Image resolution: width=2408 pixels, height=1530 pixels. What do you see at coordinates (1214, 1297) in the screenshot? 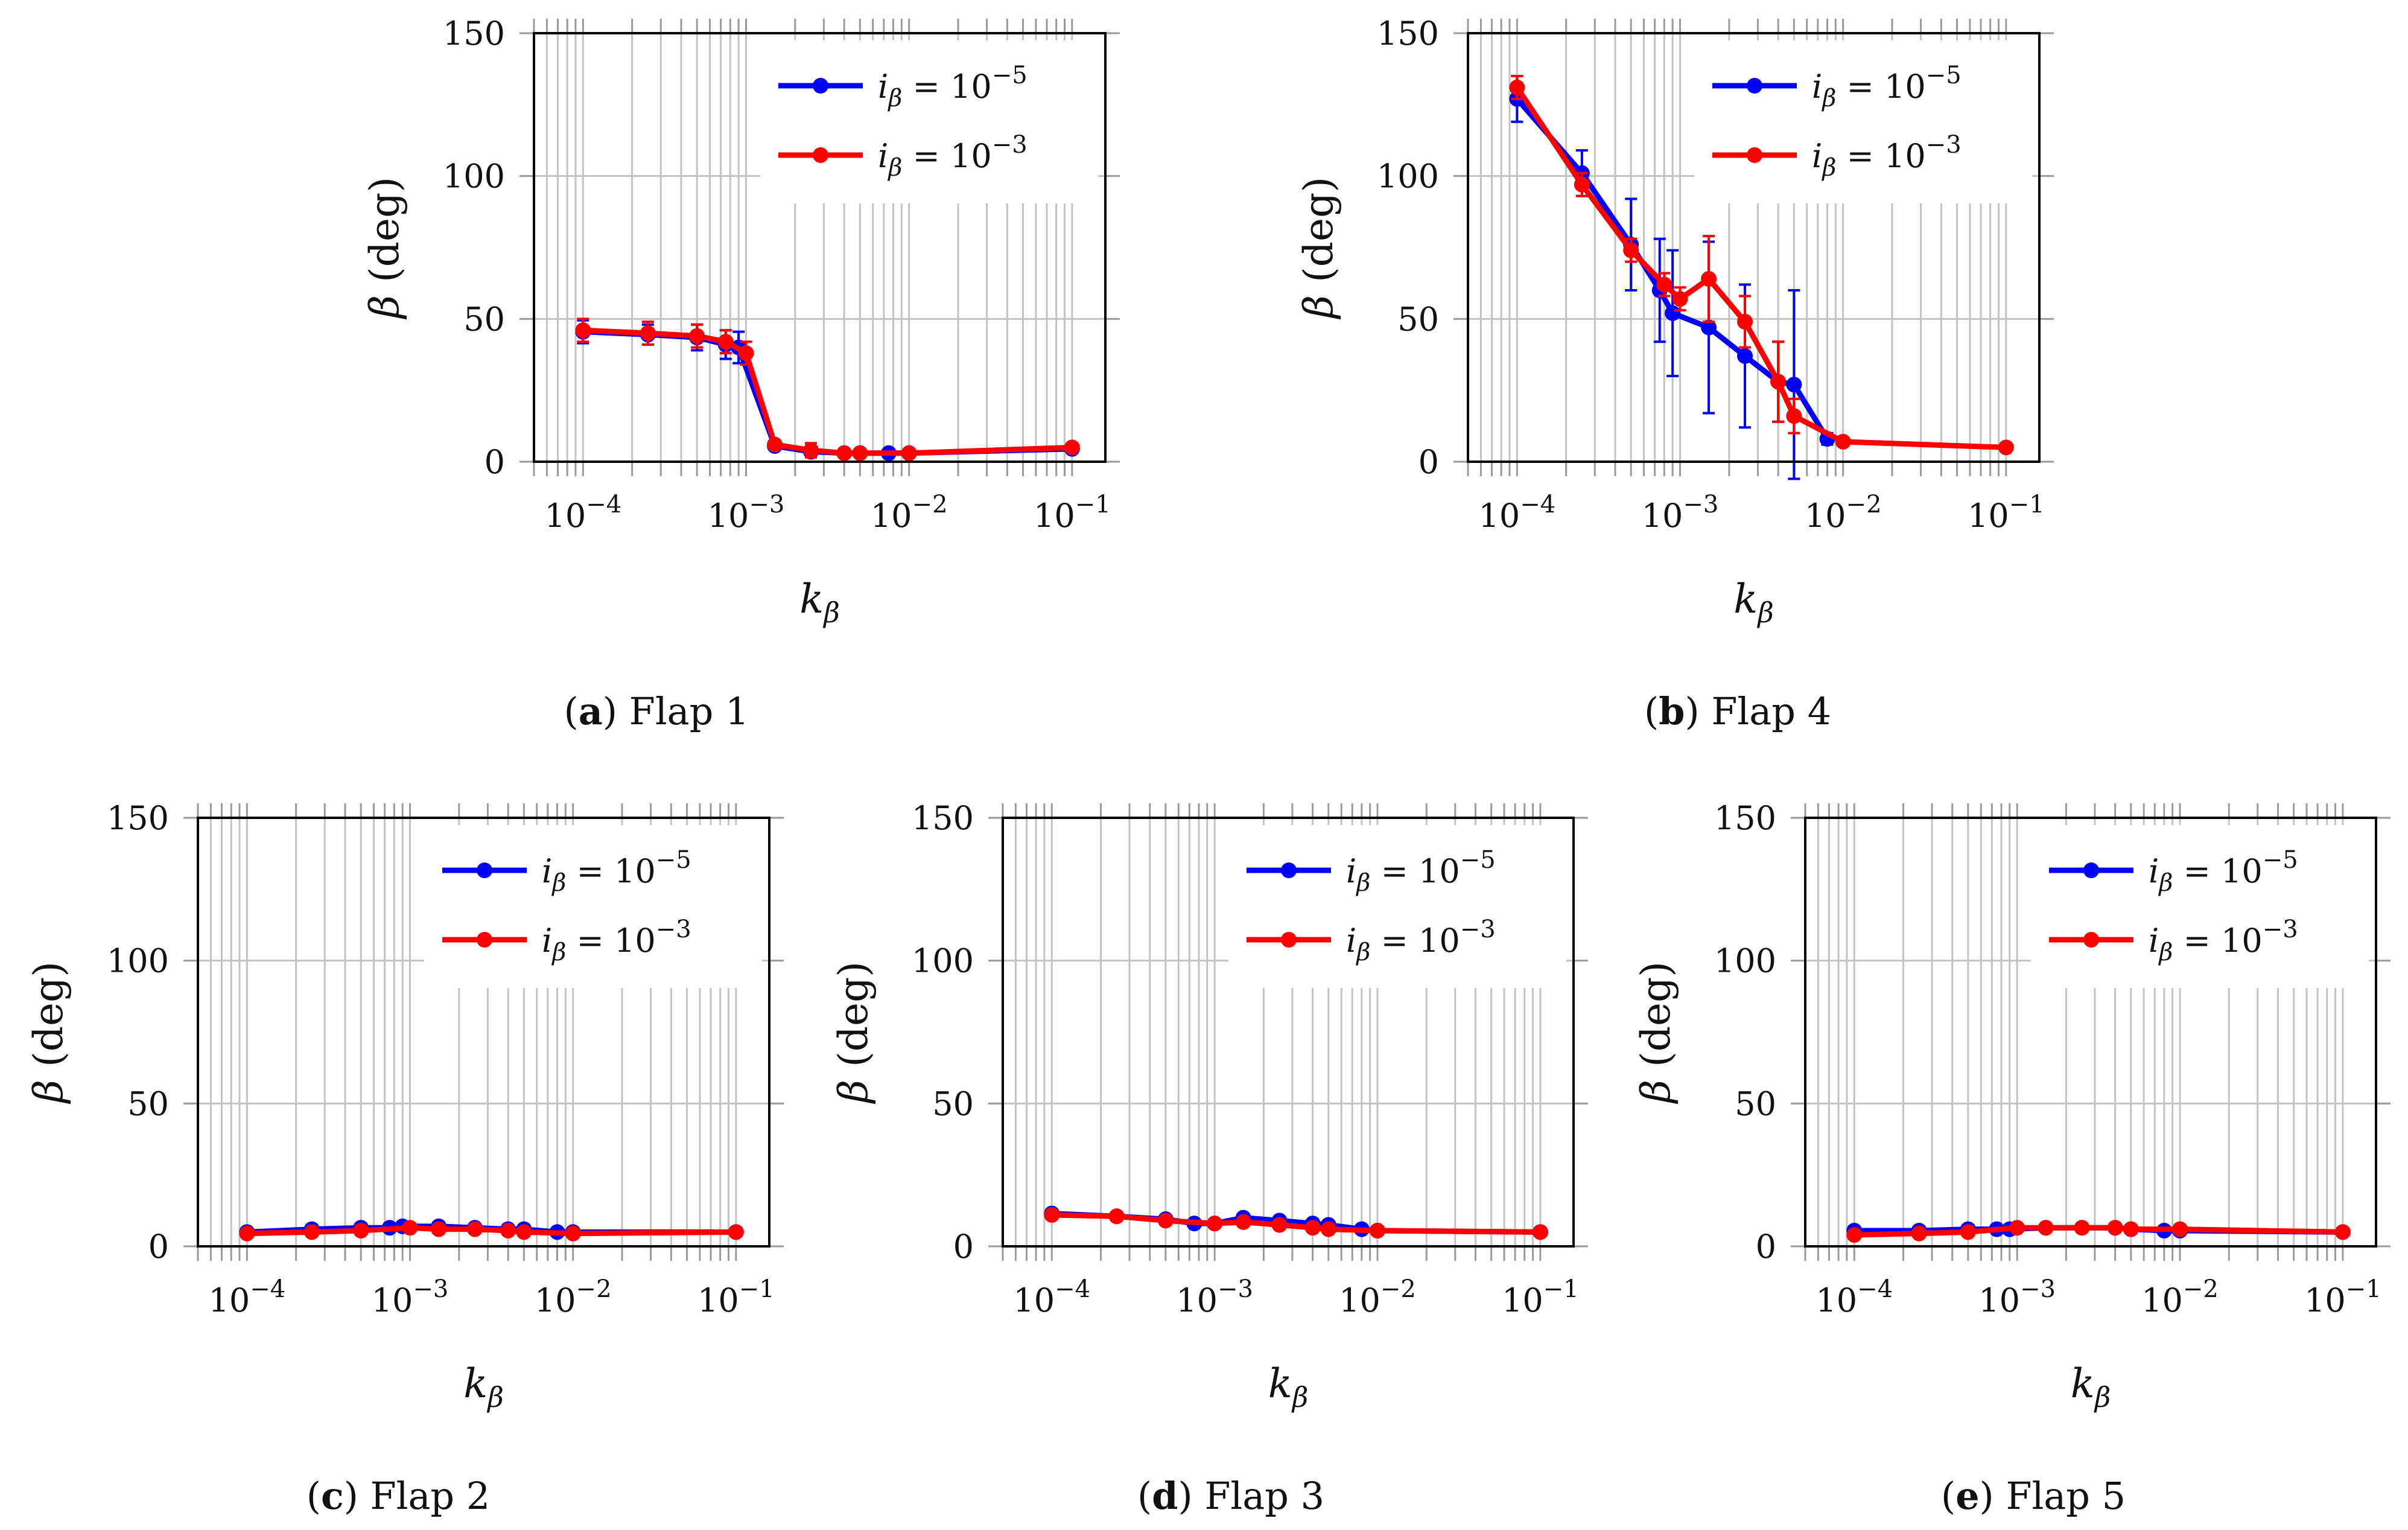
I see `x-tick-label: 10⁻³` at bounding box center [1214, 1297].